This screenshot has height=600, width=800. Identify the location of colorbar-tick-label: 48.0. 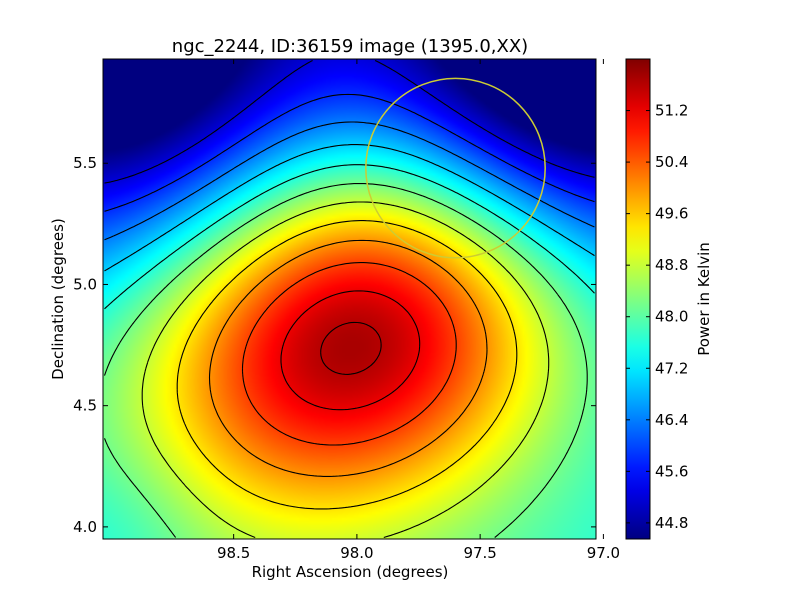
(671, 317).